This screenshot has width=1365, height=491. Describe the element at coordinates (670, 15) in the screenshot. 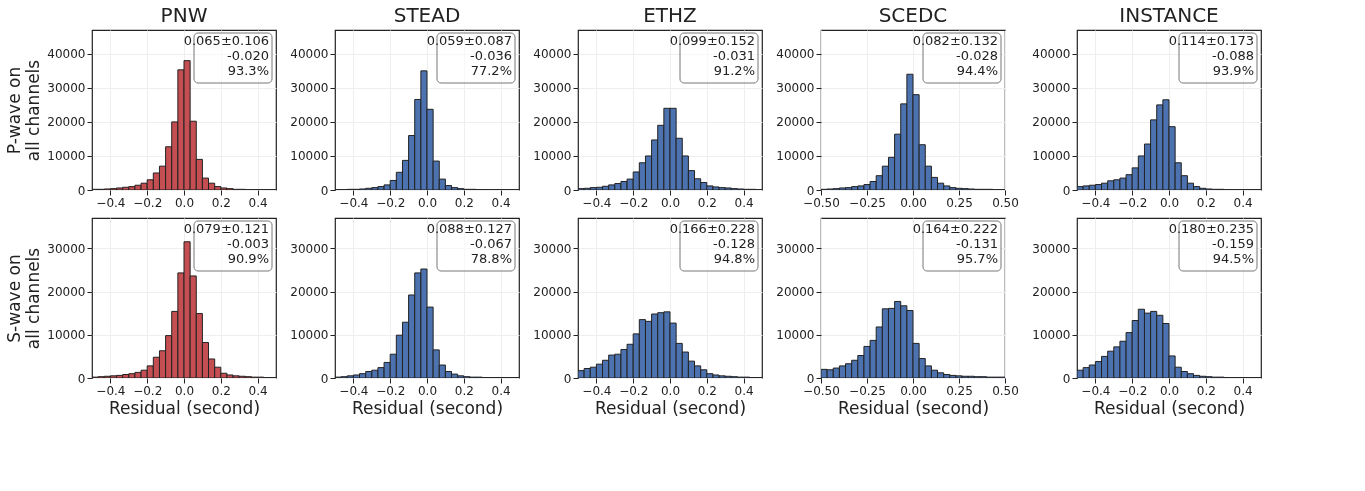

I see `chart-title: ETHZ` at that location.